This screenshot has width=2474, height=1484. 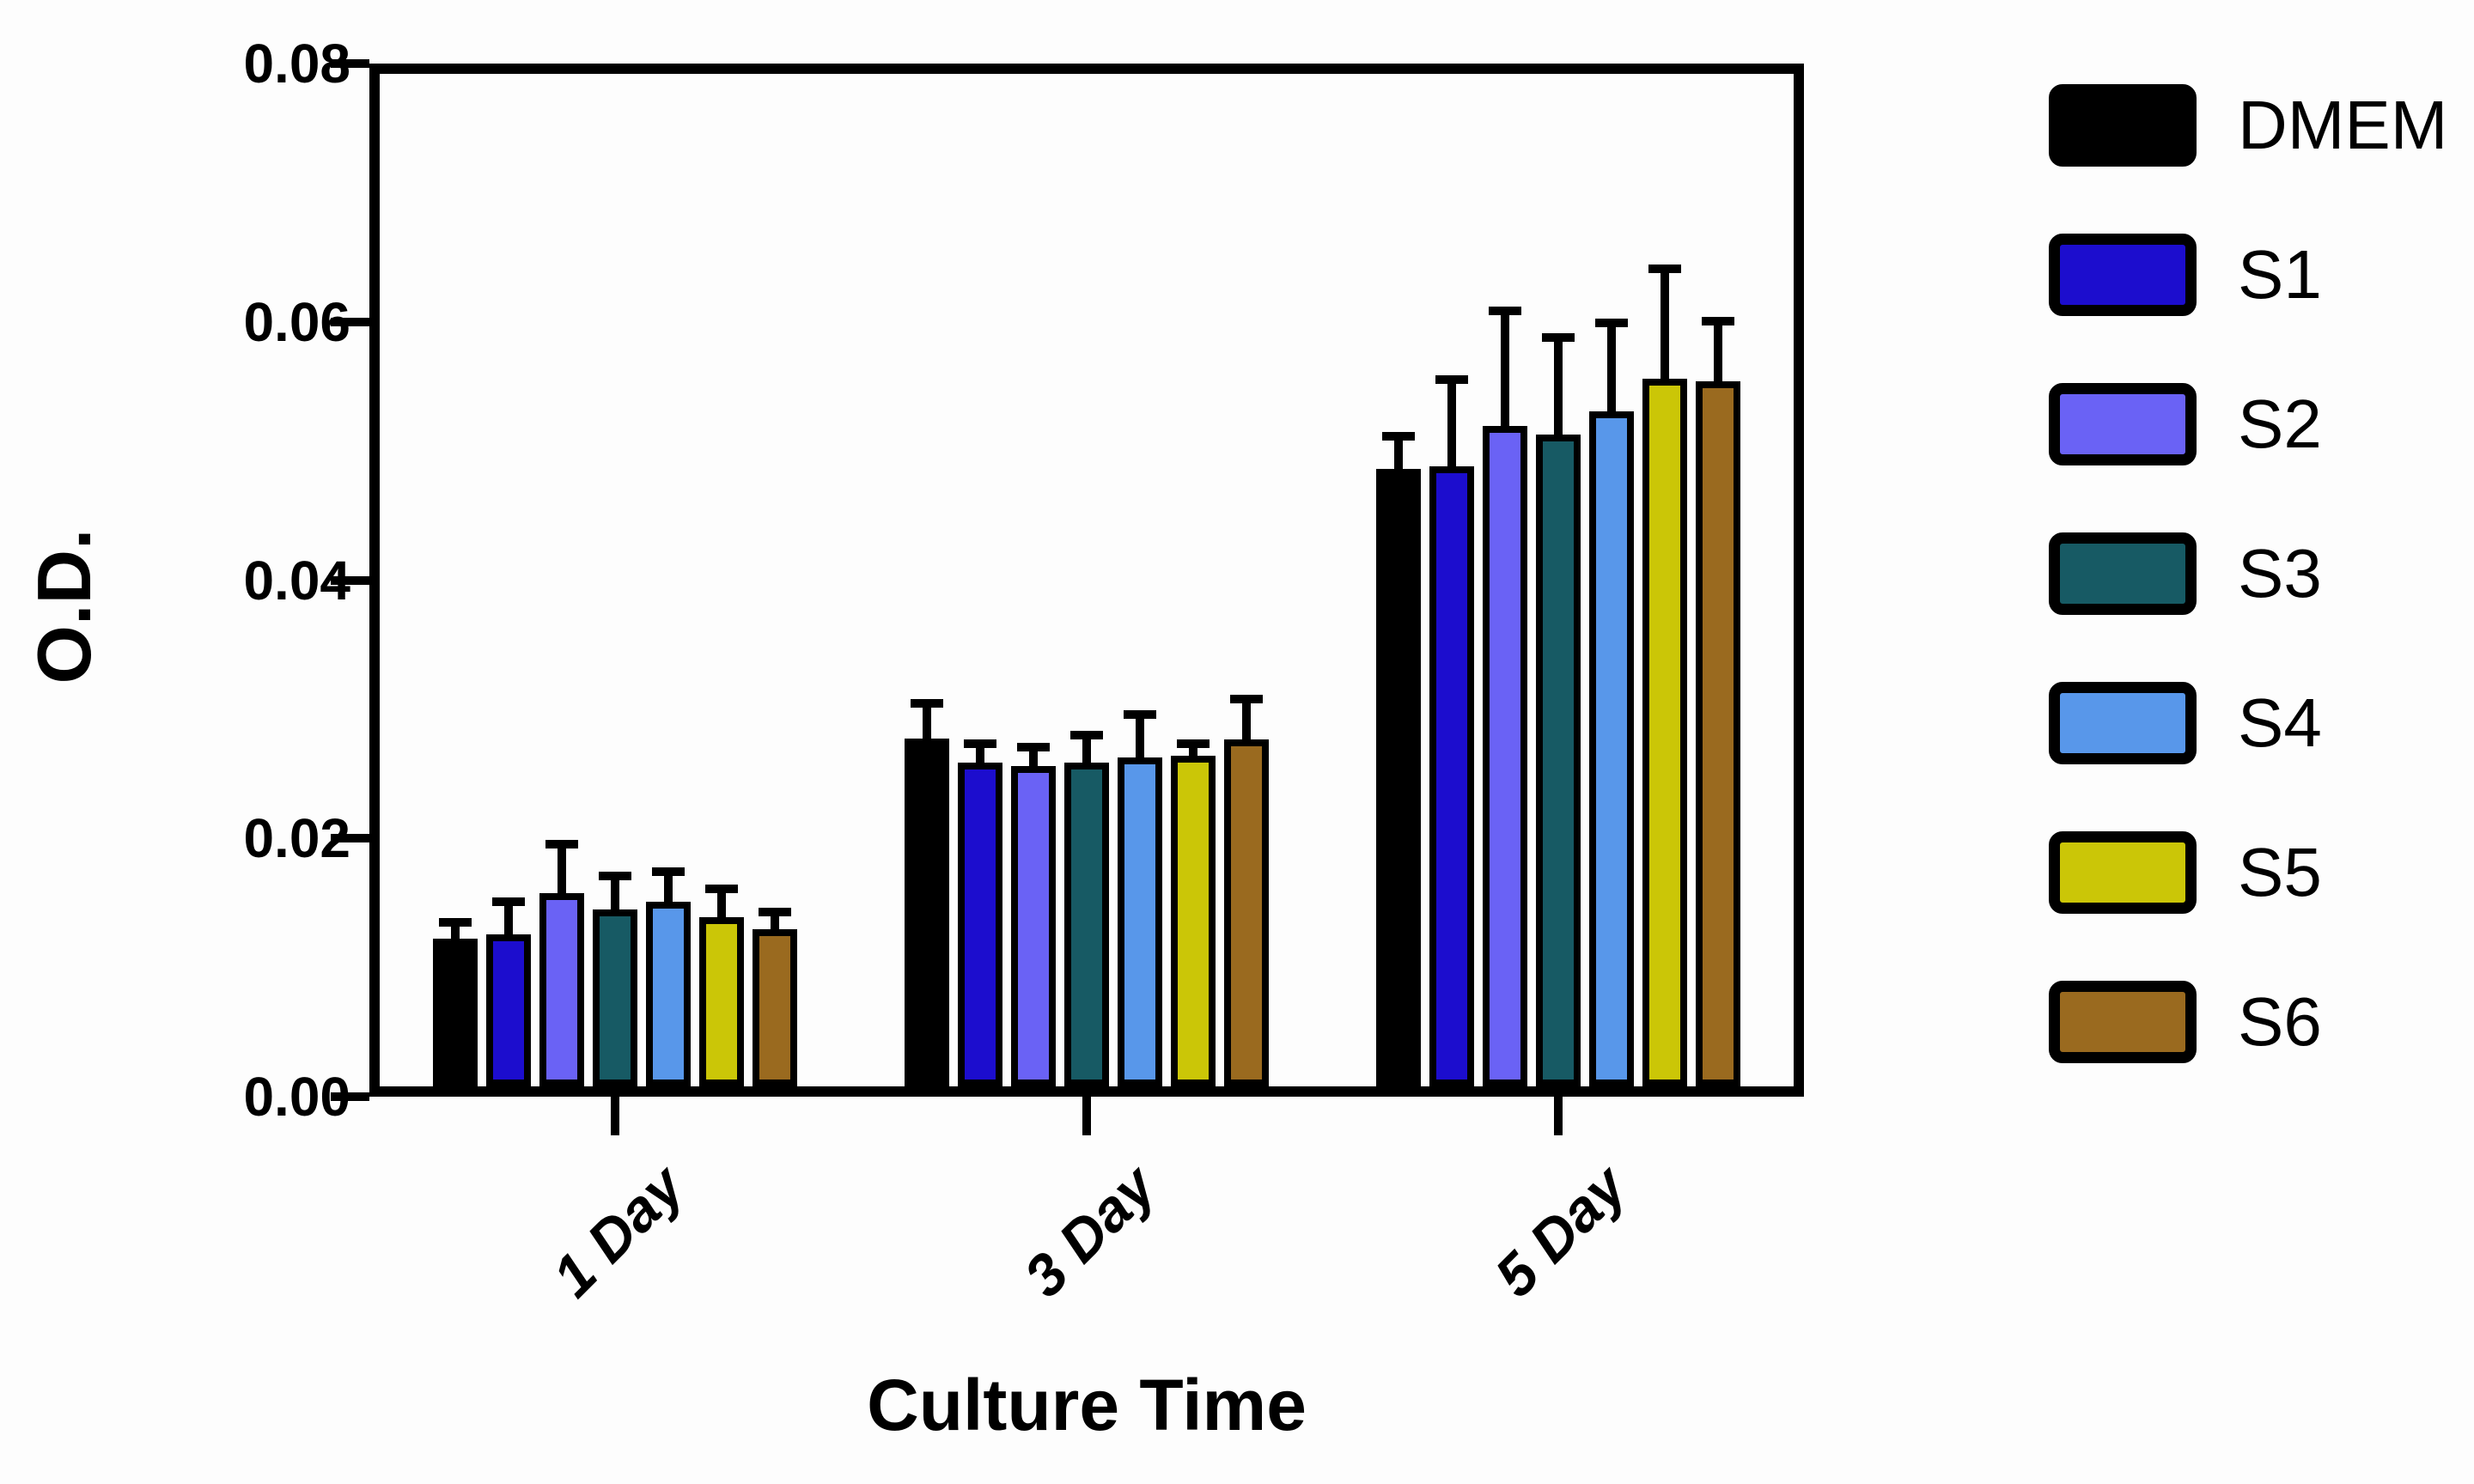 I want to click on legend-entry-s6: S6, so click(x=2248, y=1022).